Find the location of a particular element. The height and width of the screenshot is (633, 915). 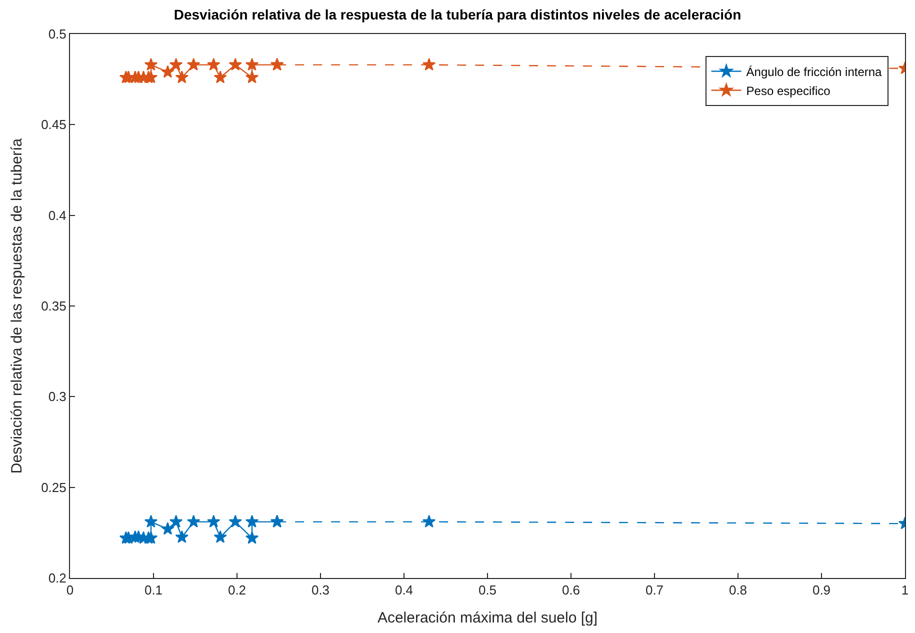

y-tick-label: 0.45 is located at coordinates (53, 124).